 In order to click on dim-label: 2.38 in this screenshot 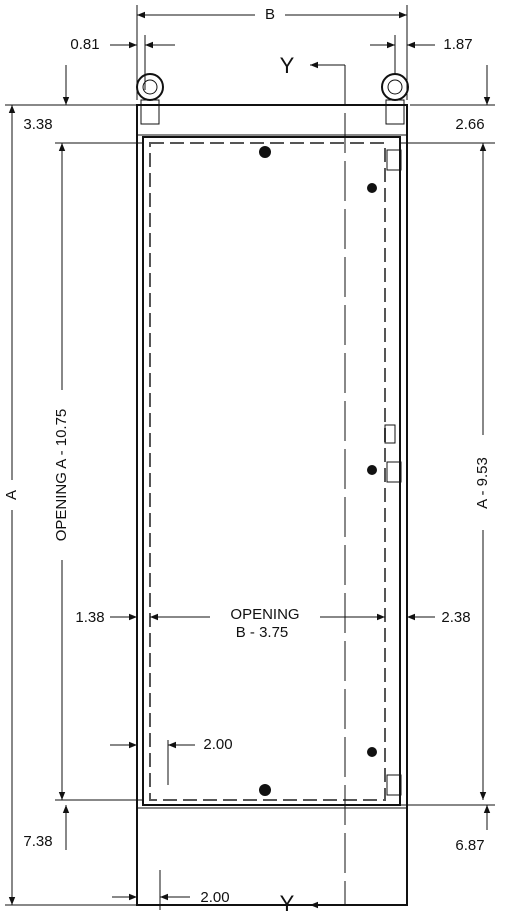, I will do `click(455, 617)`.